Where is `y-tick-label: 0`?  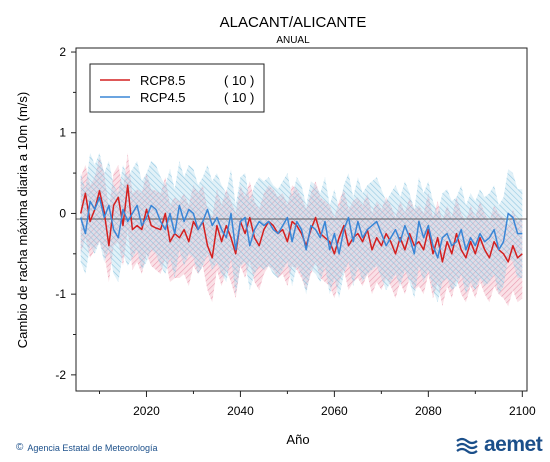
y-tick-label: 0 is located at coordinates (62, 213).